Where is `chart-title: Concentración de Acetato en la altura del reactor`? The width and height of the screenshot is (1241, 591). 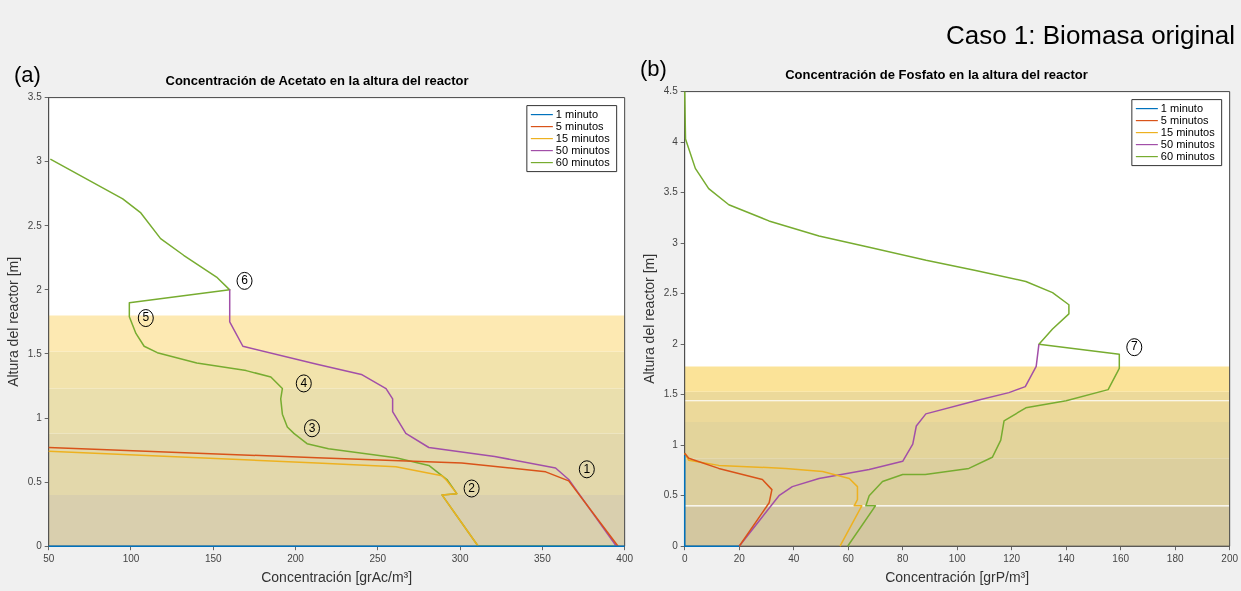
chart-title: Concentración de Acetato en la altura del reactor is located at coordinates (317, 81).